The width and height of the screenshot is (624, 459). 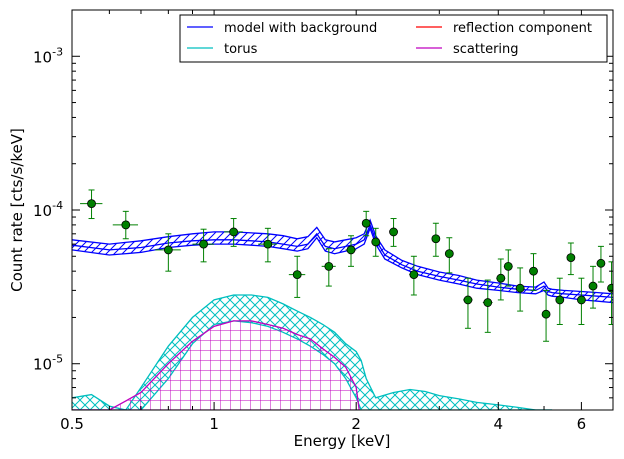 I want to click on model-with-background-upper-line, so click(x=342, y=256).